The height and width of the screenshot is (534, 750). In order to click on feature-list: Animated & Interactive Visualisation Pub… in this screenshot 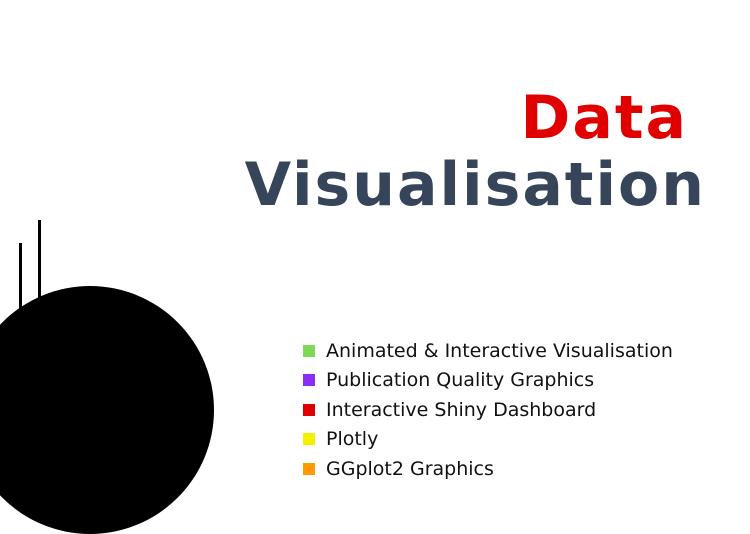, I will do `click(488, 410)`.